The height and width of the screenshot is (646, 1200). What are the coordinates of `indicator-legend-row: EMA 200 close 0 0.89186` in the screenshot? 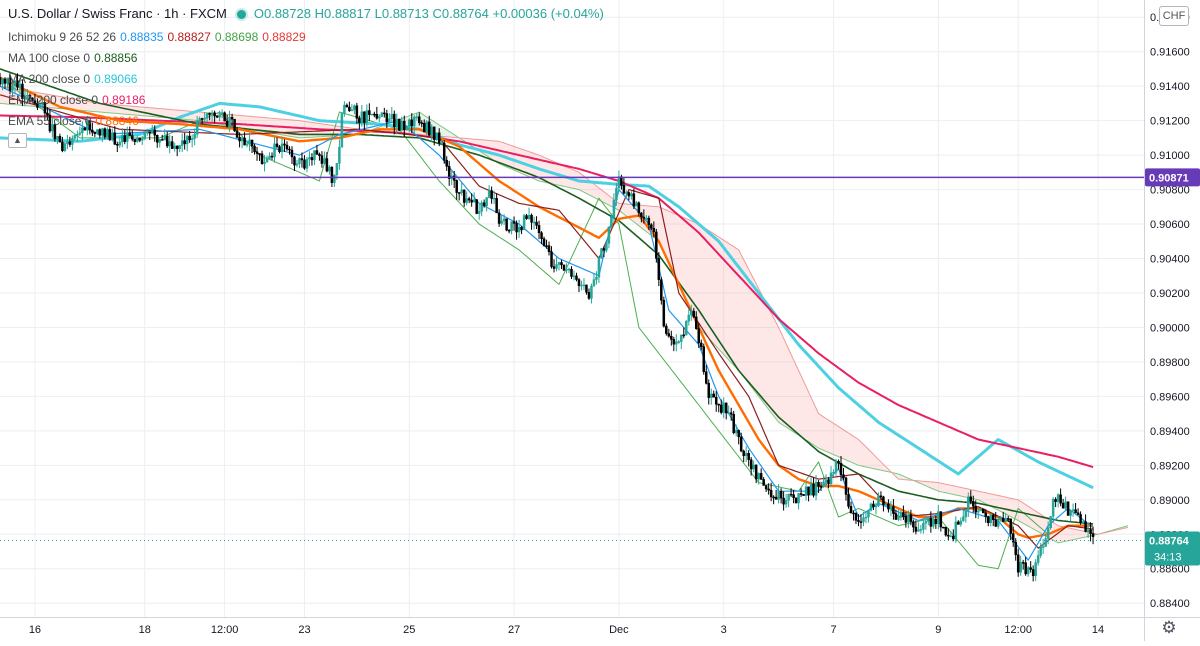 It's located at (76, 100).